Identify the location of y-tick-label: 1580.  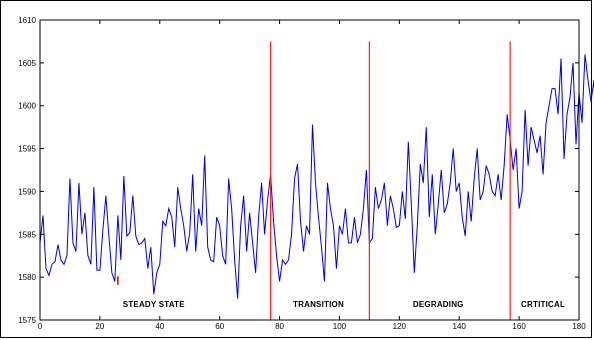
(27, 277).